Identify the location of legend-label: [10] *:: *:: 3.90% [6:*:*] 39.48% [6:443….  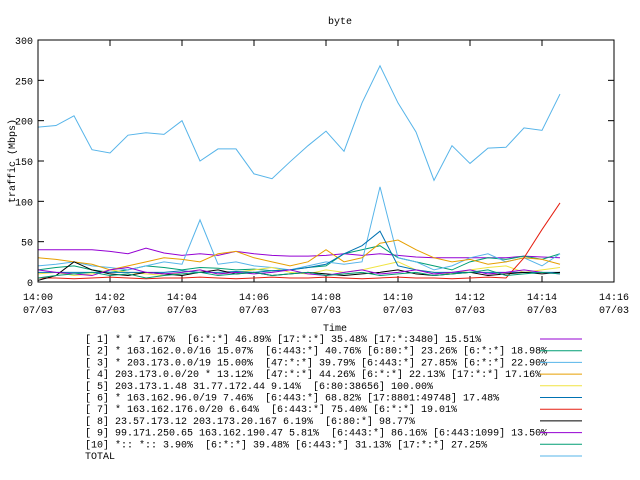
(286, 445).